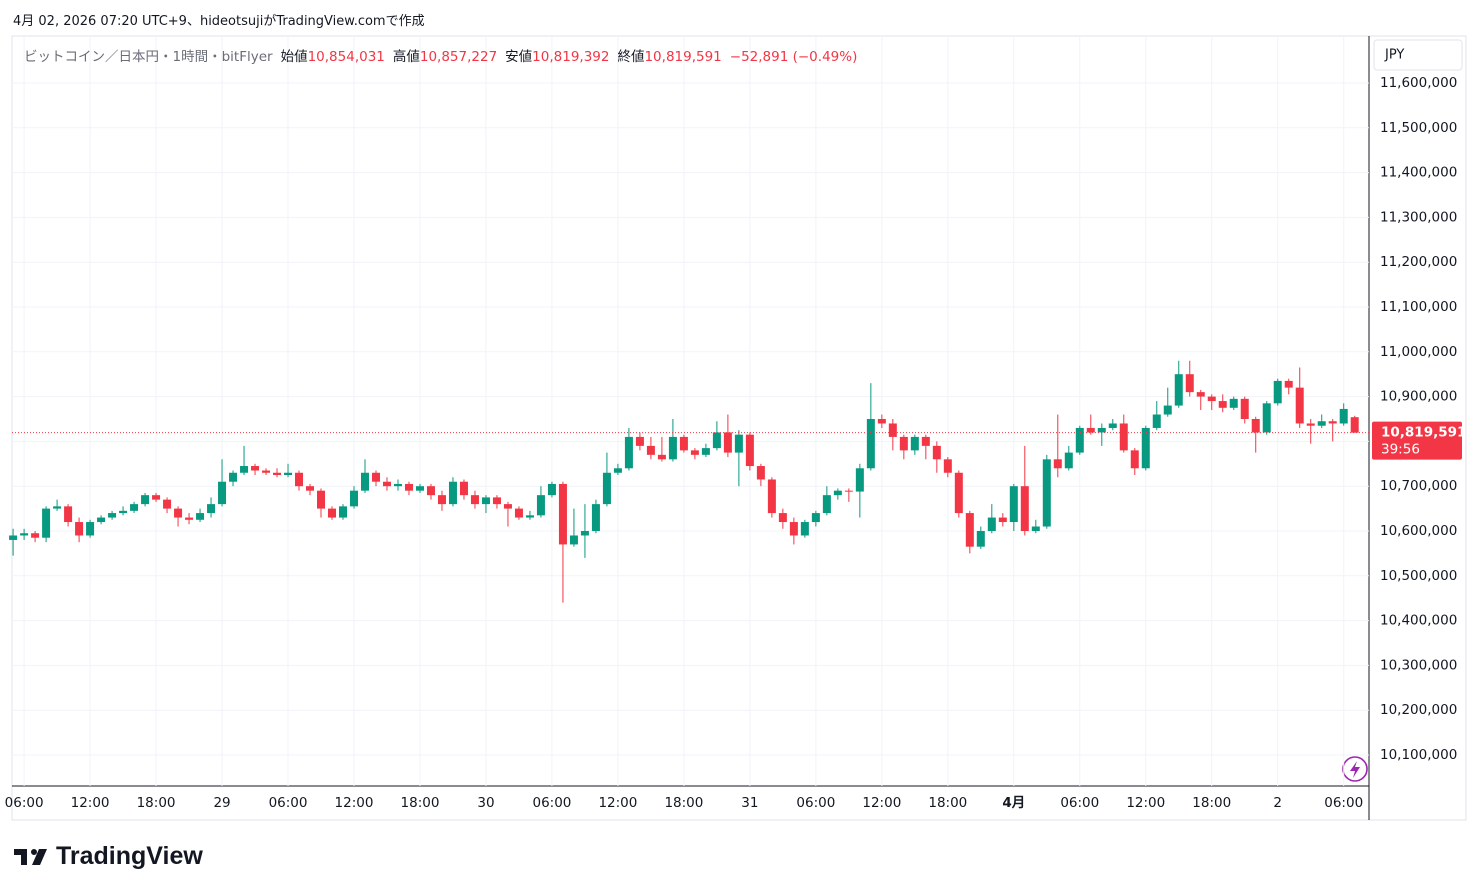 This screenshot has width=1479, height=896. What do you see at coordinates (148, 57) in the screenshot?
I see `legend-symbol: ビットコイン／日本円・1時間・bitFlyer` at bounding box center [148, 57].